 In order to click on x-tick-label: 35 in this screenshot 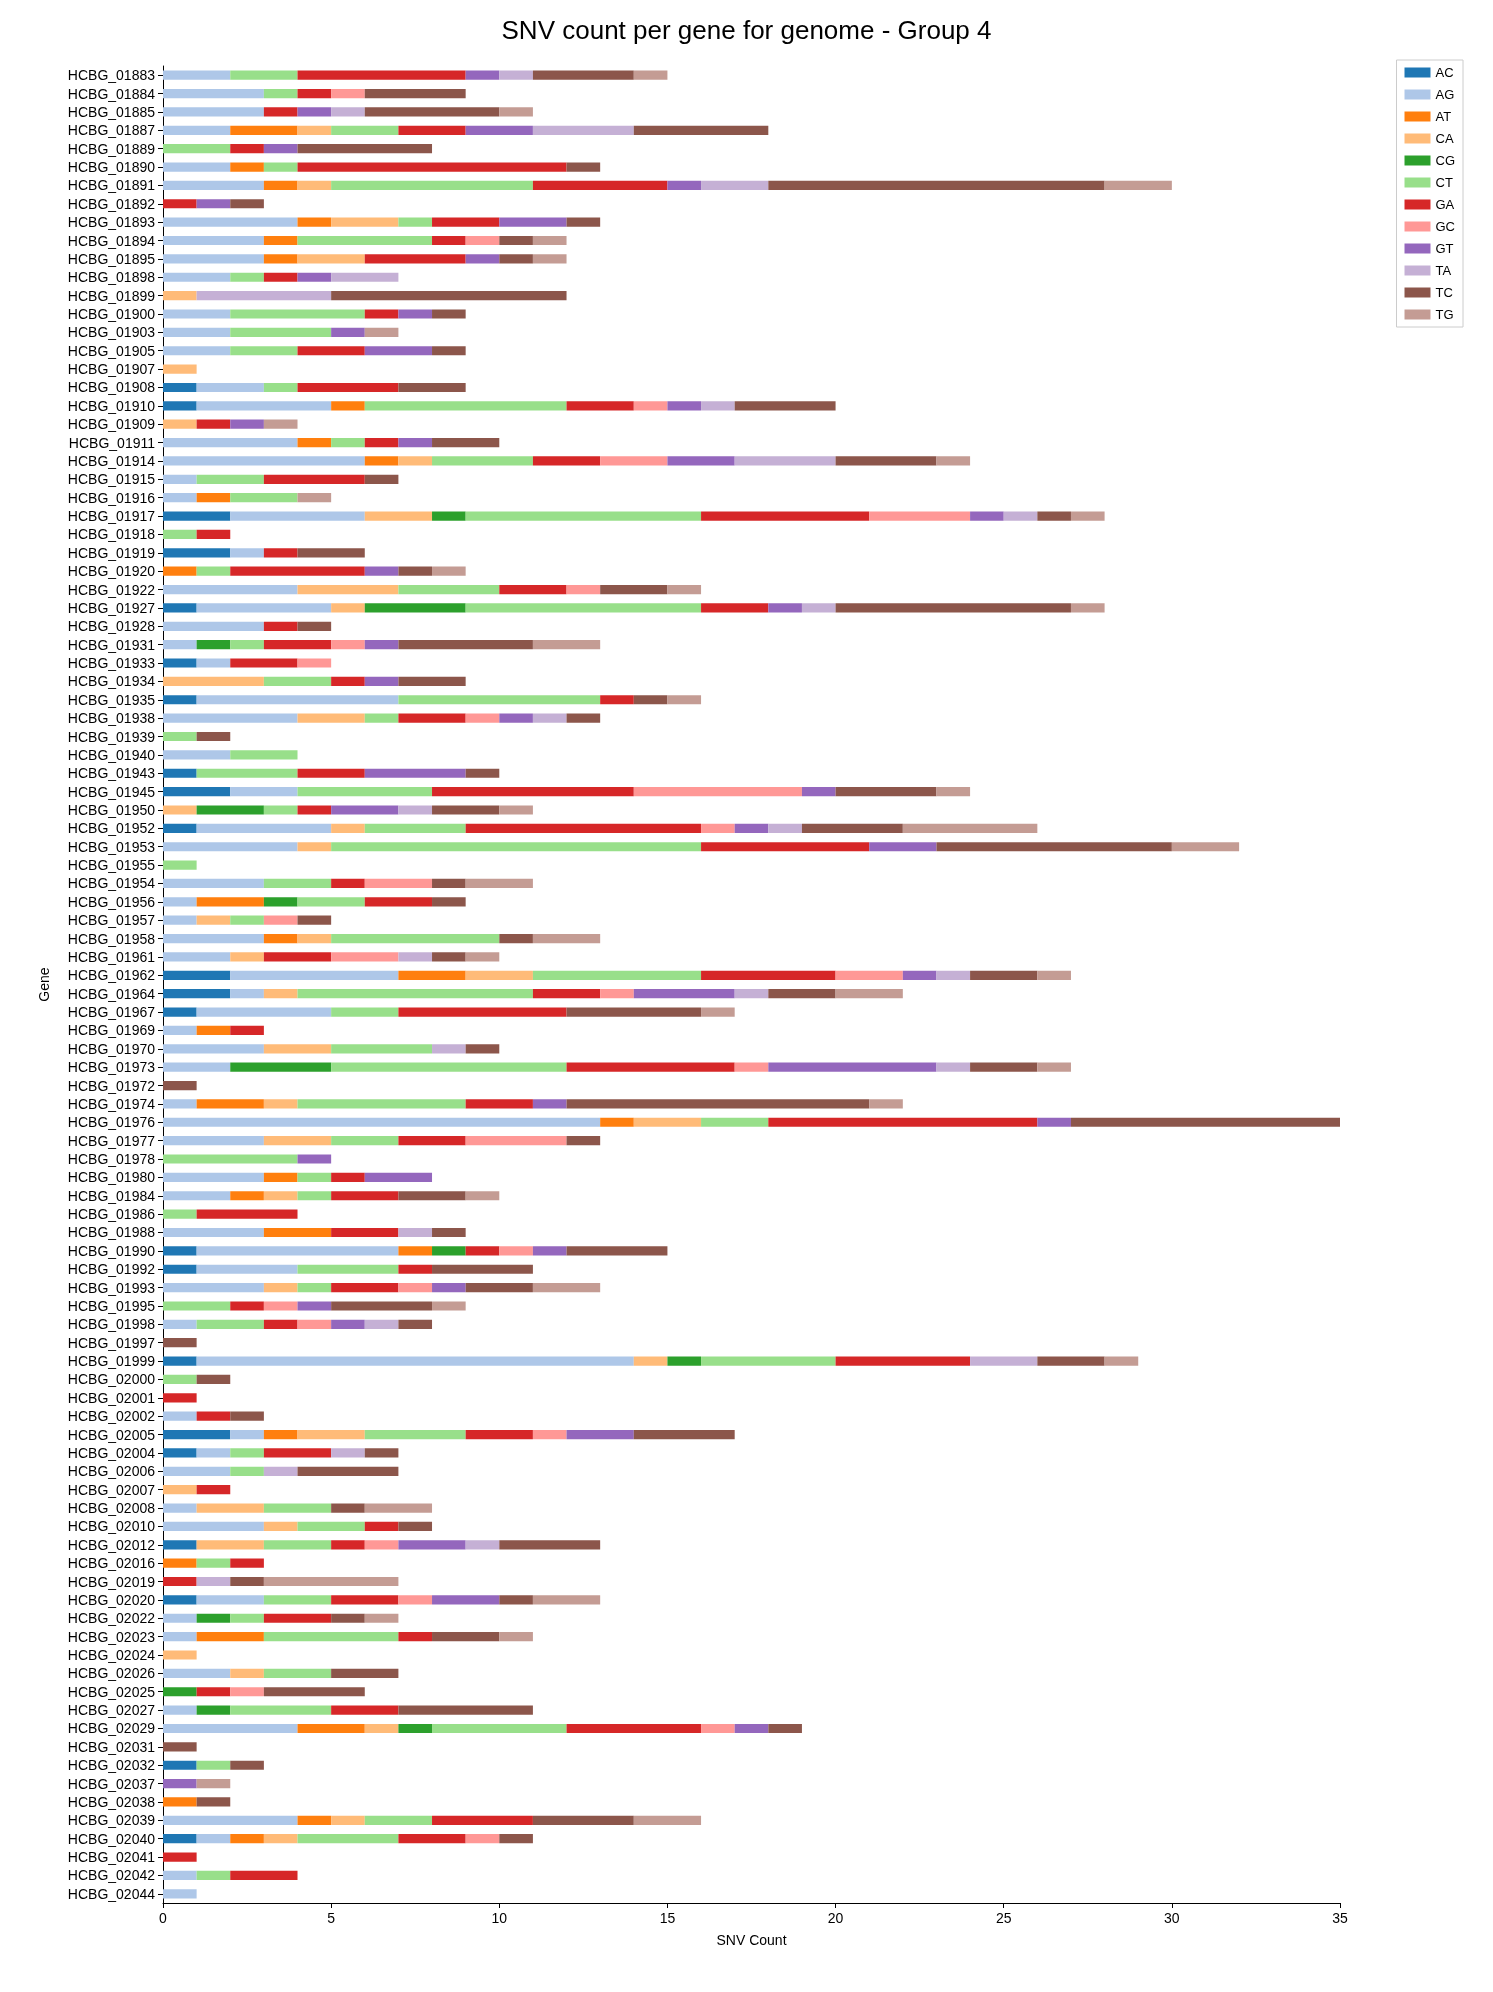, I will do `click(1340, 1918)`.